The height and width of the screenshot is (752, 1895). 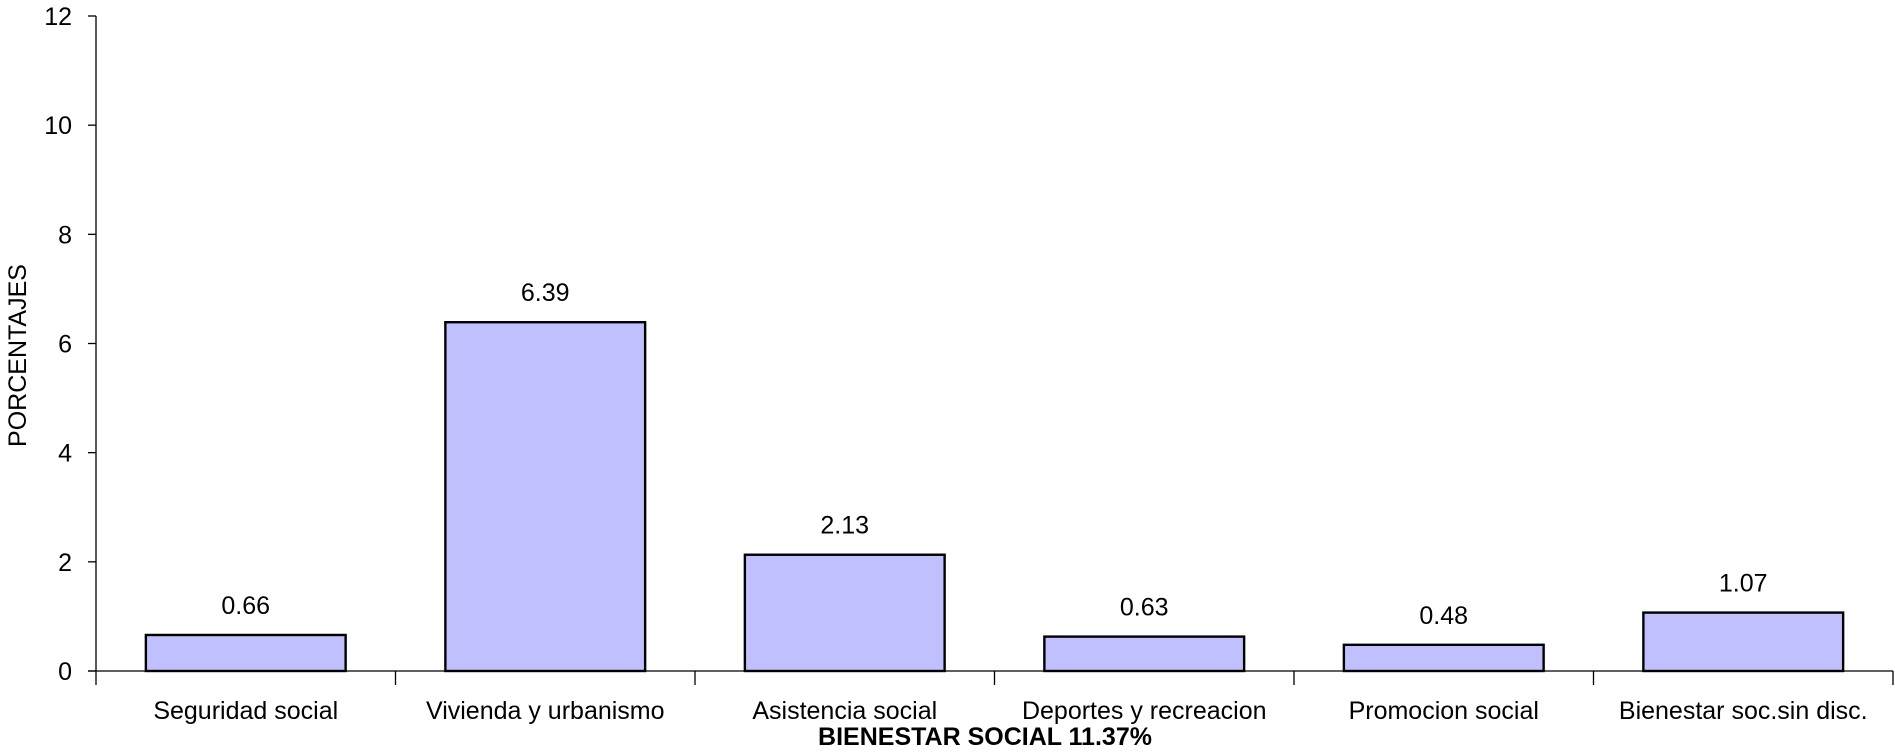 What do you see at coordinates (545, 711) in the screenshot?
I see `category-label: Vivienda y urbanismo` at bounding box center [545, 711].